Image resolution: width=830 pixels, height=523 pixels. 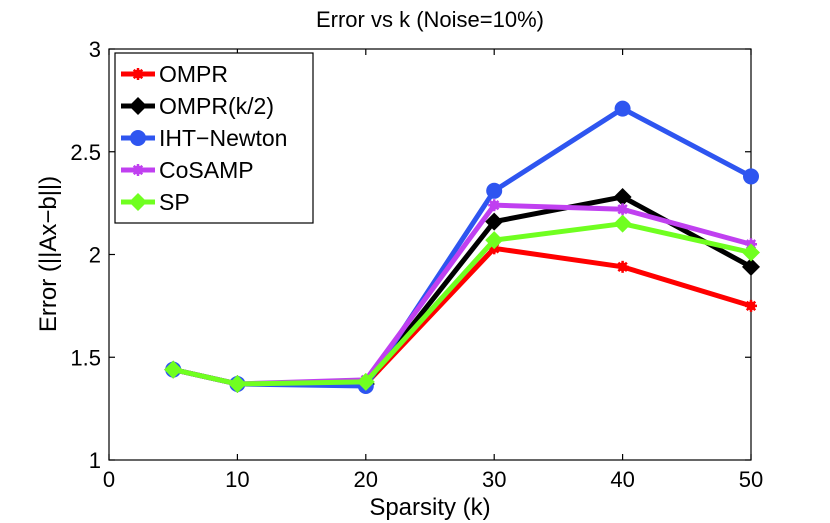 I want to click on legend-item: OMPR, so click(x=174, y=74).